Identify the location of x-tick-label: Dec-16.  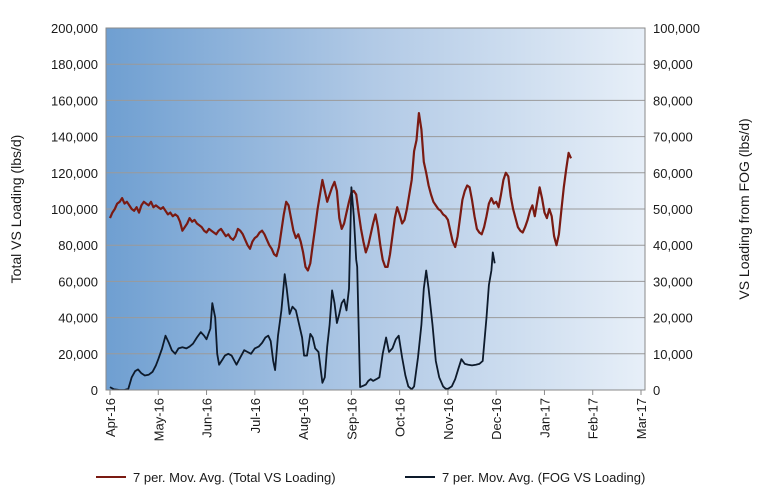
(496, 419).